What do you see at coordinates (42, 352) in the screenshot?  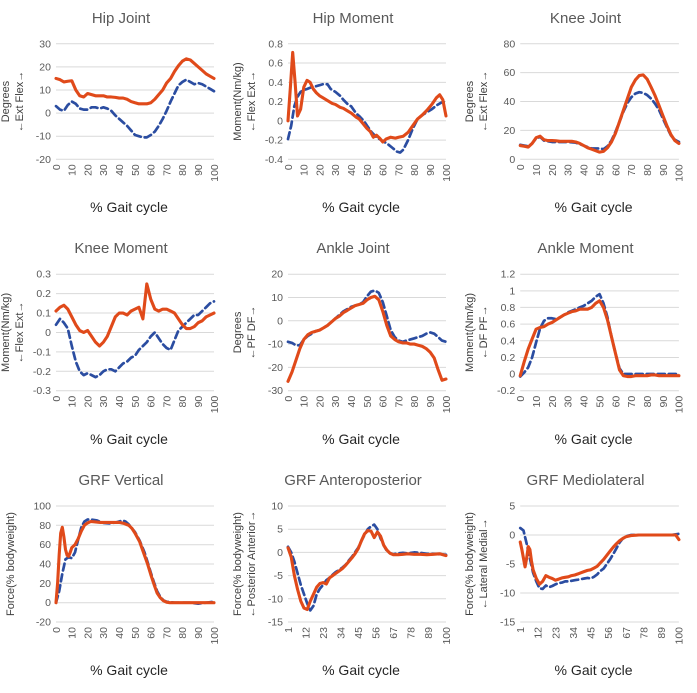 I see `y-tick-label: -0.1` at bounding box center [42, 352].